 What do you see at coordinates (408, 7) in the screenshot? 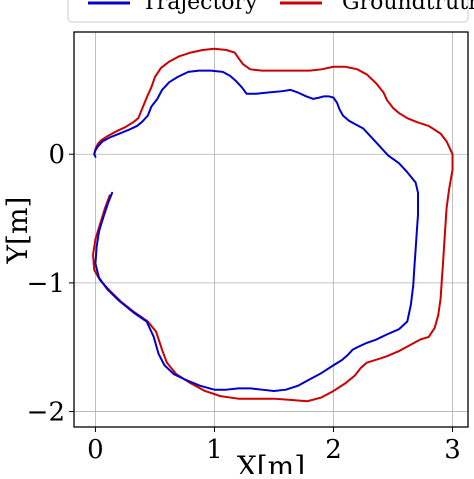
I see `legend-label-groundtruth: Groundtruth` at bounding box center [408, 7].